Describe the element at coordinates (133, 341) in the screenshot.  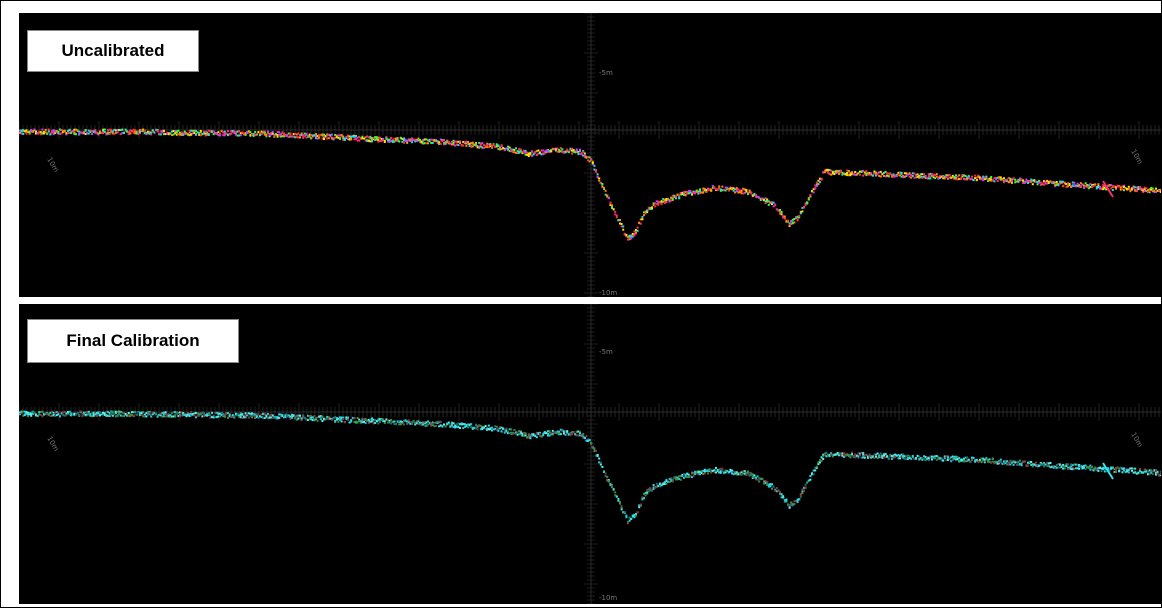
I see `final-calibration-label: Final Calibration` at that location.